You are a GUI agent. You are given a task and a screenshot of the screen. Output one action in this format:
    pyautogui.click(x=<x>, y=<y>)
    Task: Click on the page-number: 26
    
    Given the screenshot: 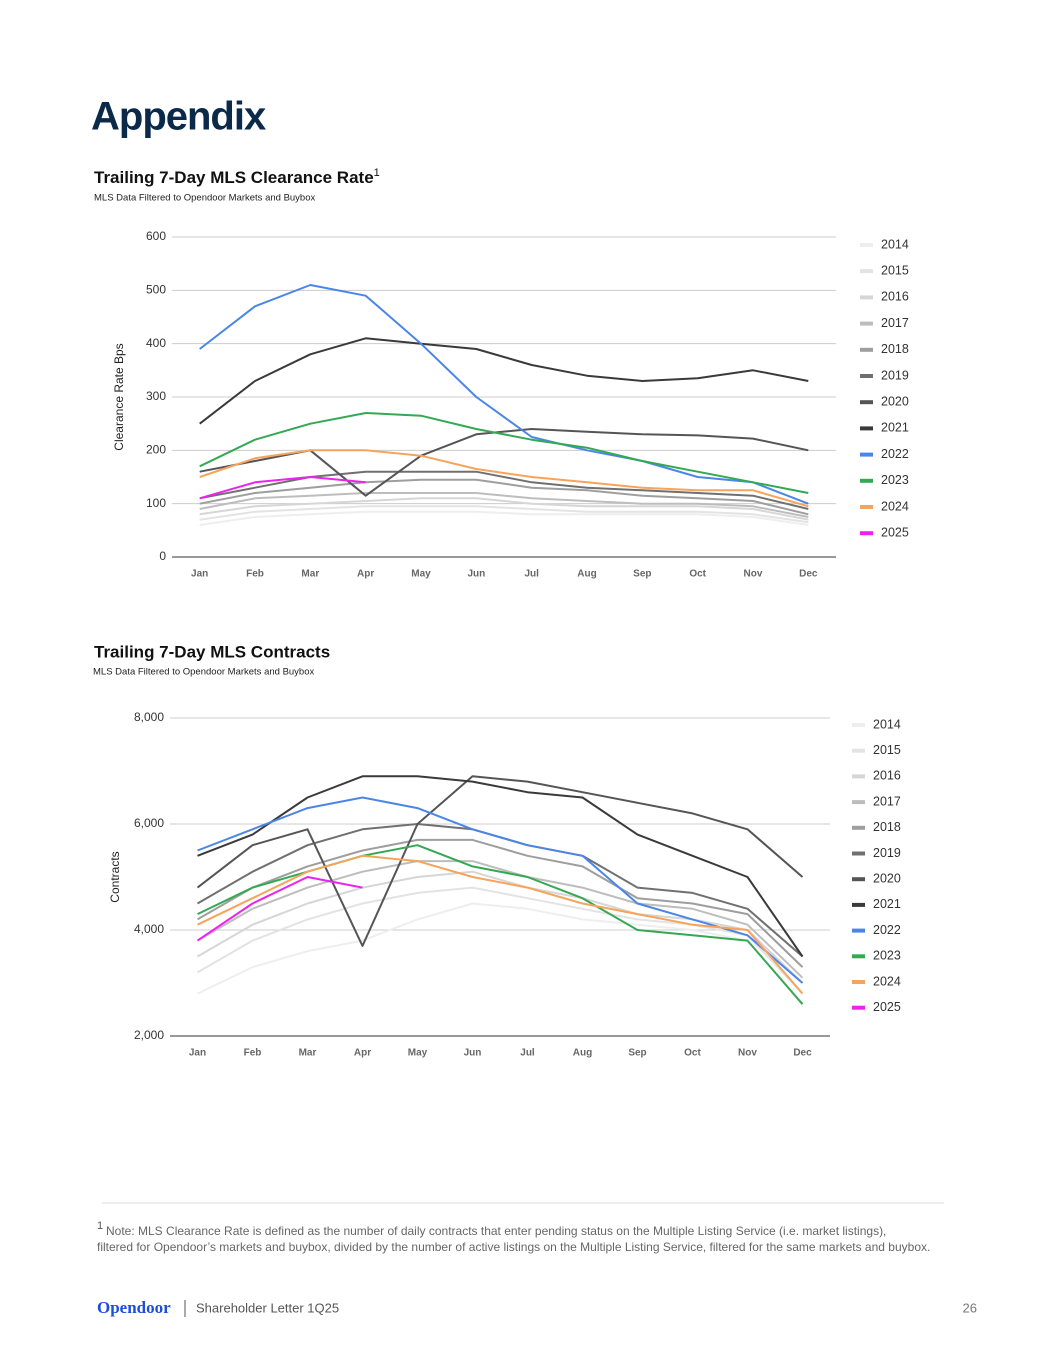 What is the action you would take?
    pyautogui.click(x=970, y=1307)
    